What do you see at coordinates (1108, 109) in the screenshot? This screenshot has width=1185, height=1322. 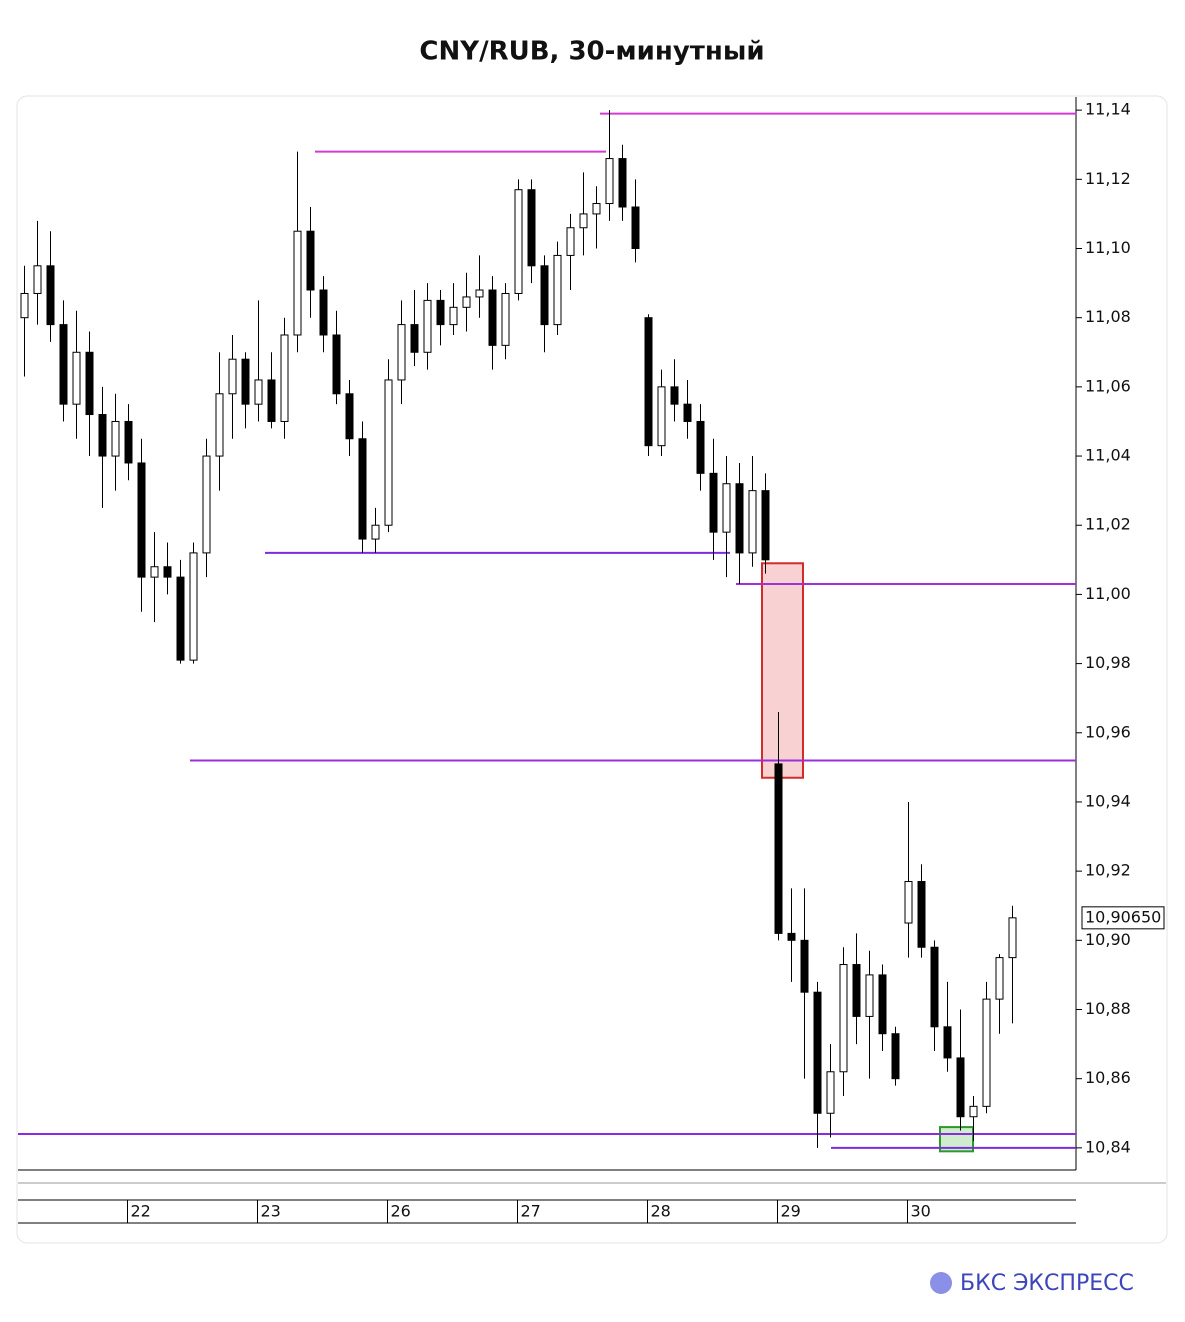 I see `y-tick-label: 11,14` at bounding box center [1108, 109].